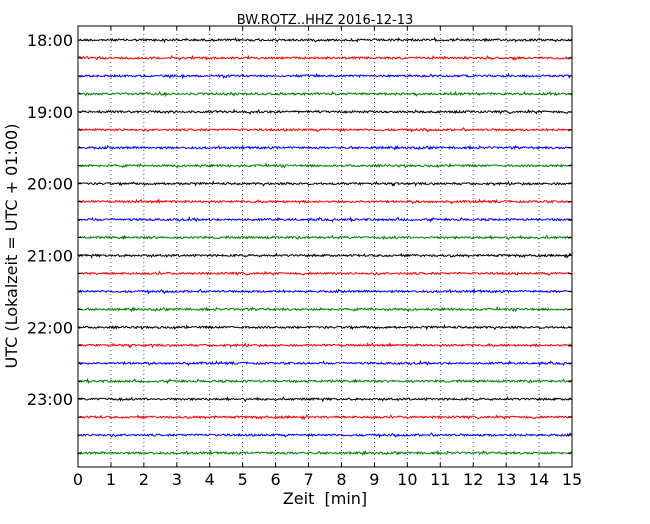  I want to click on trace-1900, so click(324, 111).